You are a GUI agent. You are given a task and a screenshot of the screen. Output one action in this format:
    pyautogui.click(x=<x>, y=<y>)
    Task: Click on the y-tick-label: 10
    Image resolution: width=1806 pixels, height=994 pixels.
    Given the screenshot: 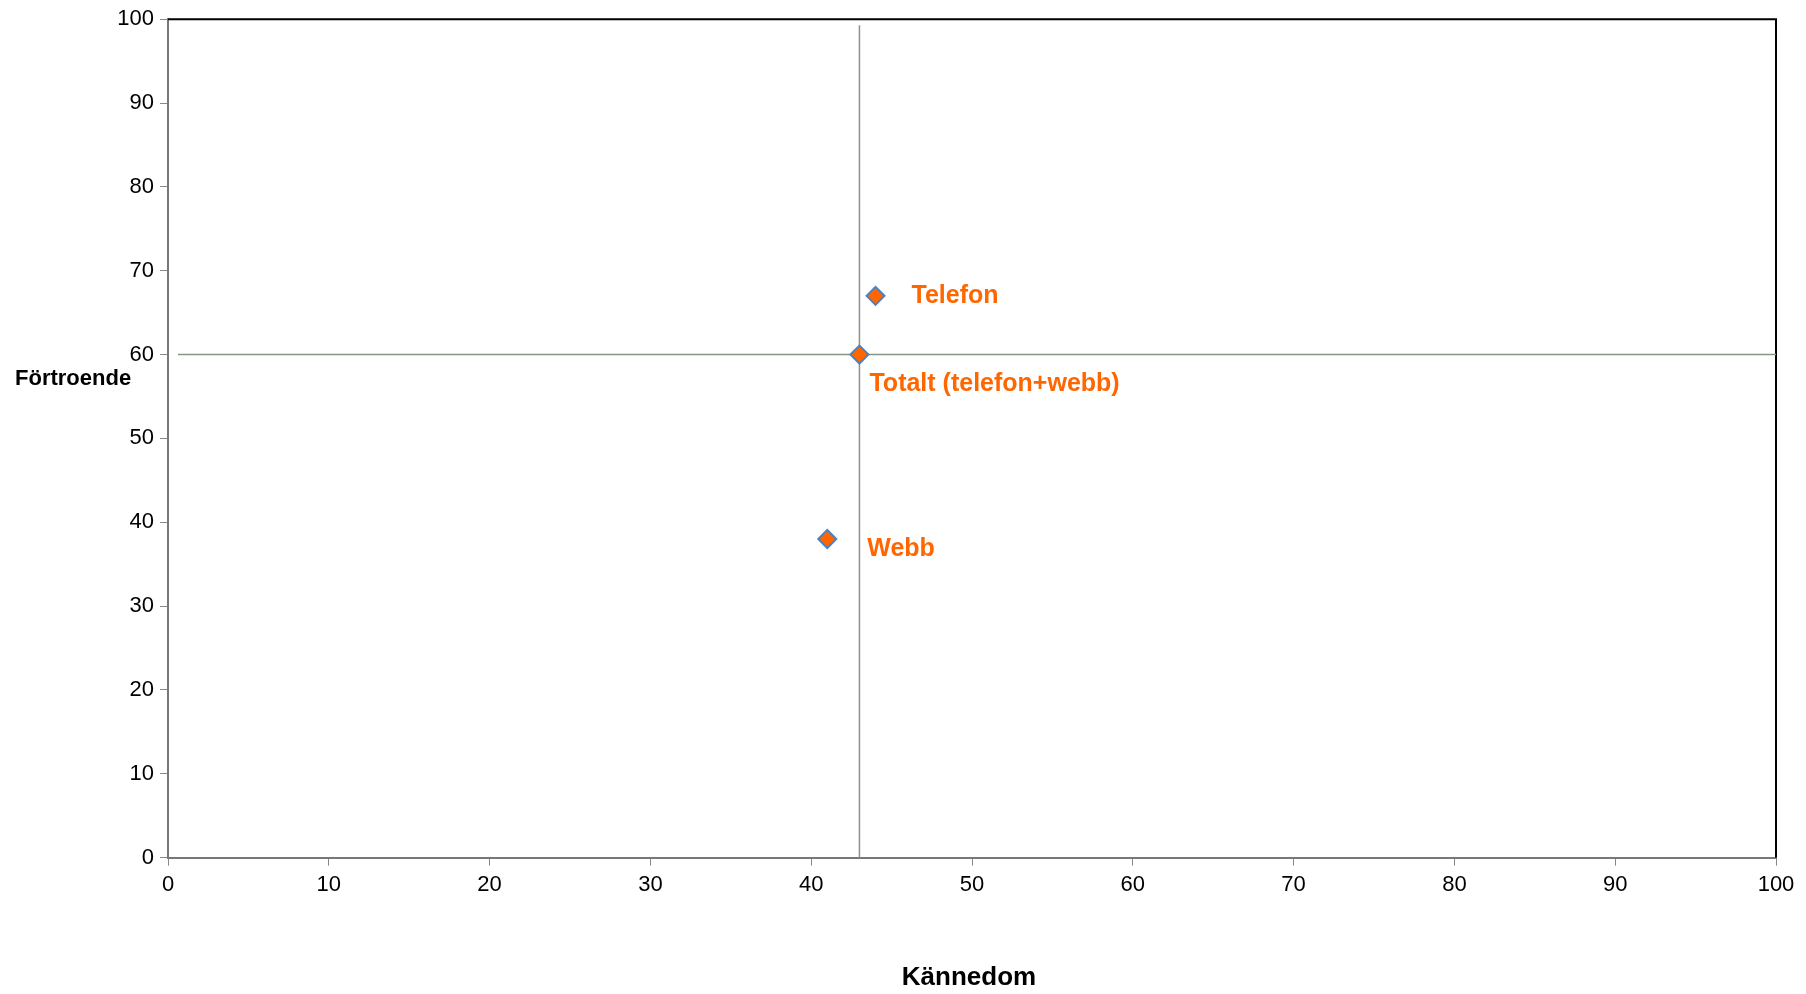 What is the action you would take?
    pyautogui.click(x=141, y=772)
    